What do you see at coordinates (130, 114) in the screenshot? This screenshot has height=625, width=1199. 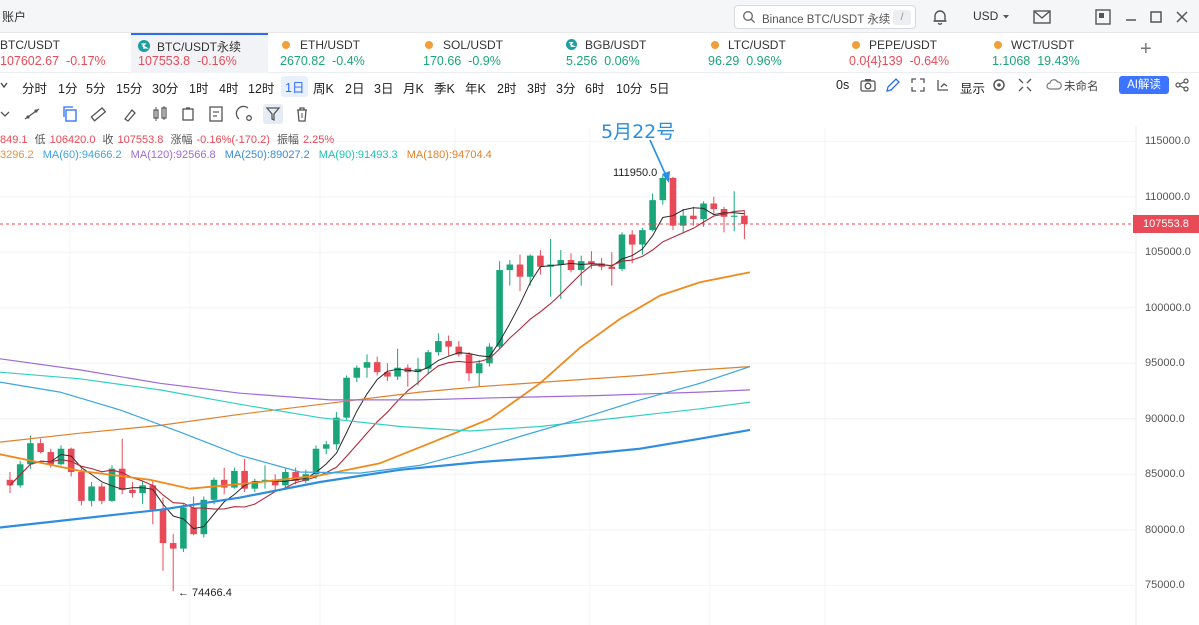 I see `brush-icon` at bounding box center [130, 114].